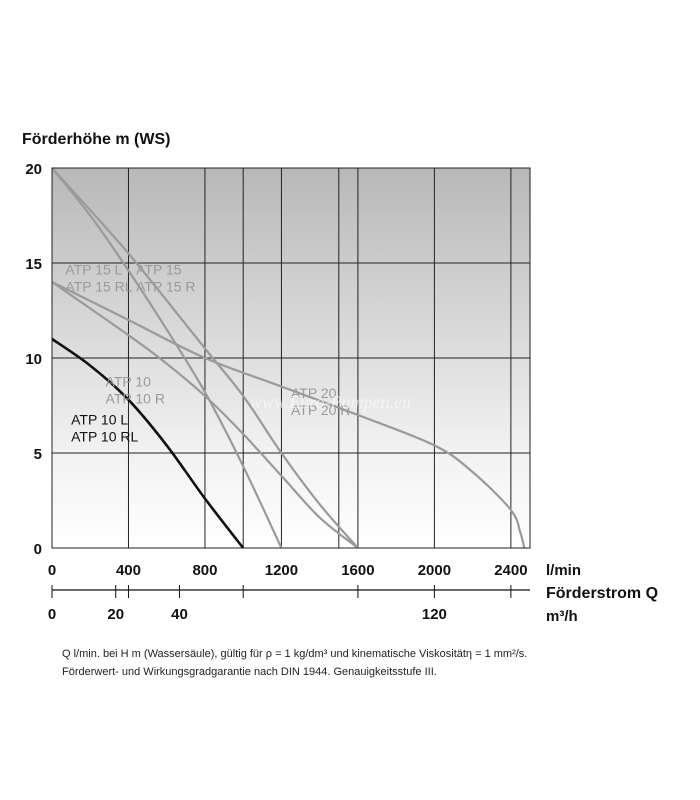 The width and height of the screenshot is (700, 800). I want to click on series-label: ATP 15, so click(159, 269).